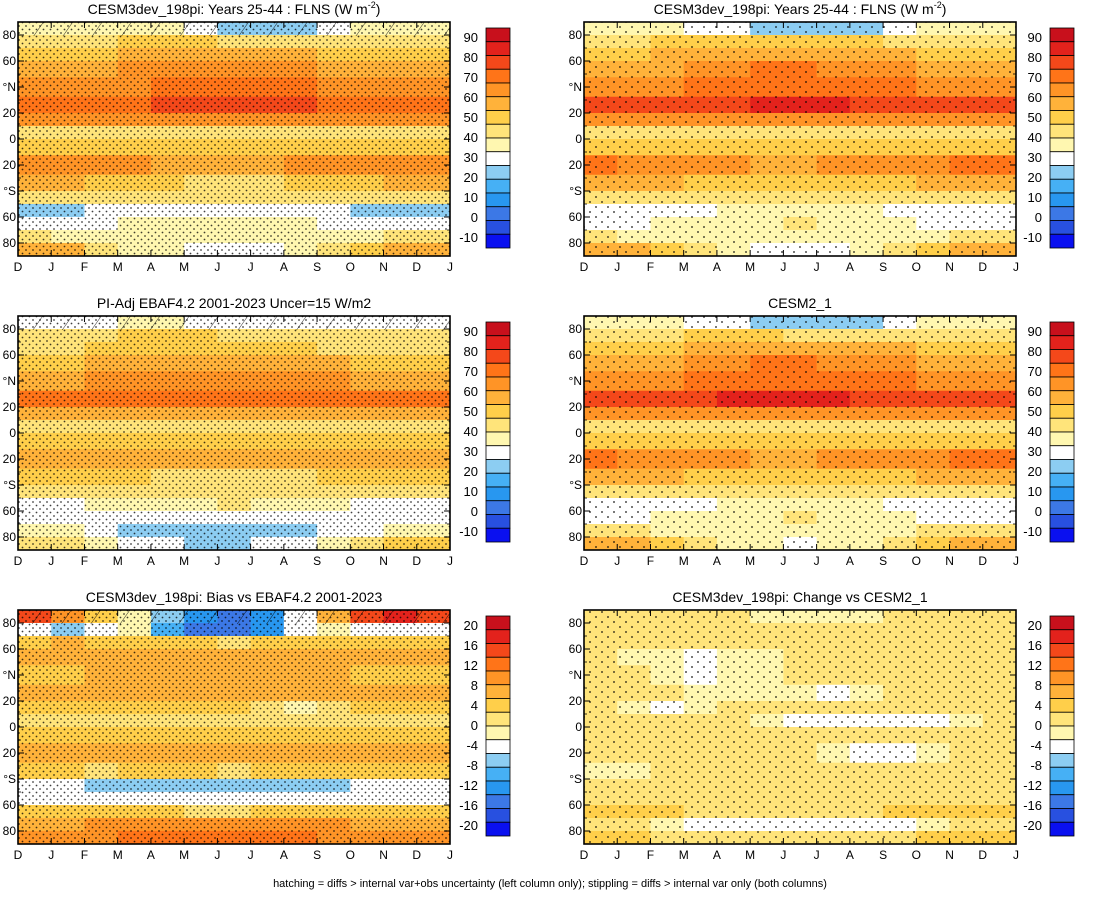 Image resolution: width=1100 pixels, height=900 pixels. Describe the element at coordinates (350, 855) in the screenshot. I see `x-tick-label: O` at that location.